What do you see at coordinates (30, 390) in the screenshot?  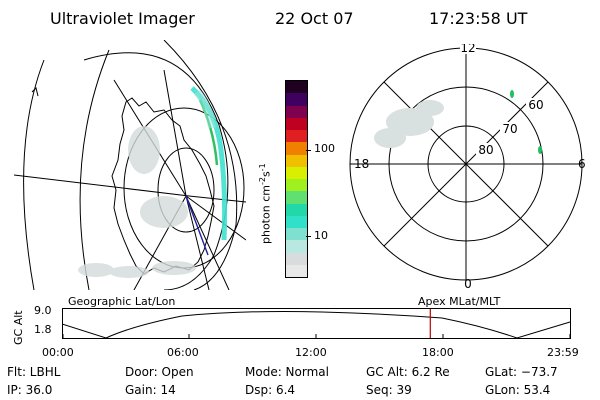 I see `status-ip: IP: 36.0` at bounding box center [30, 390].